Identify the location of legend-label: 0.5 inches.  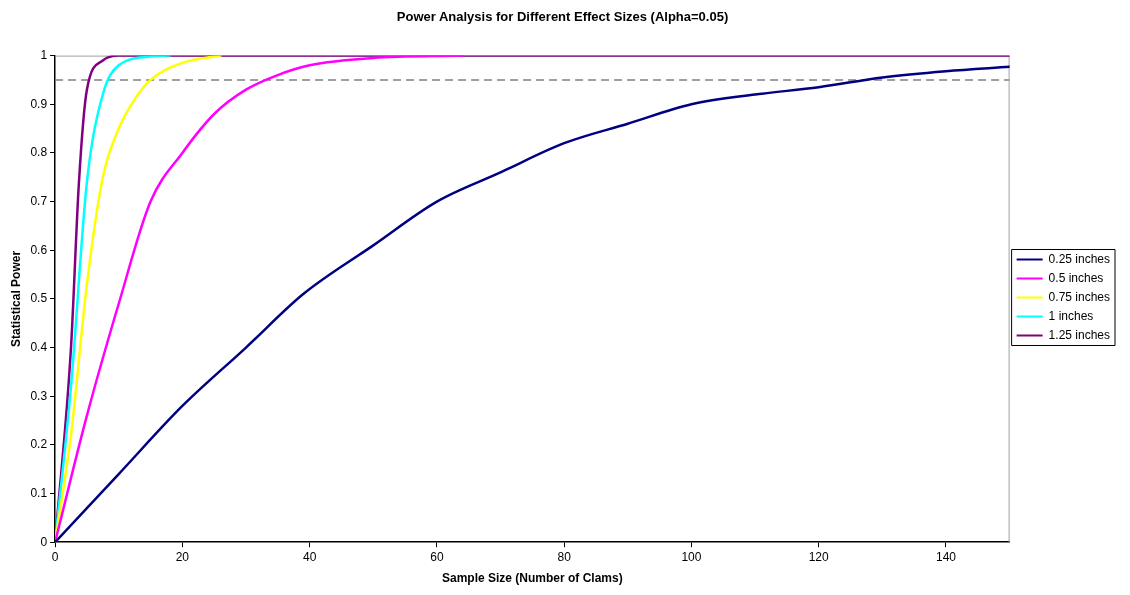
(1076, 277).